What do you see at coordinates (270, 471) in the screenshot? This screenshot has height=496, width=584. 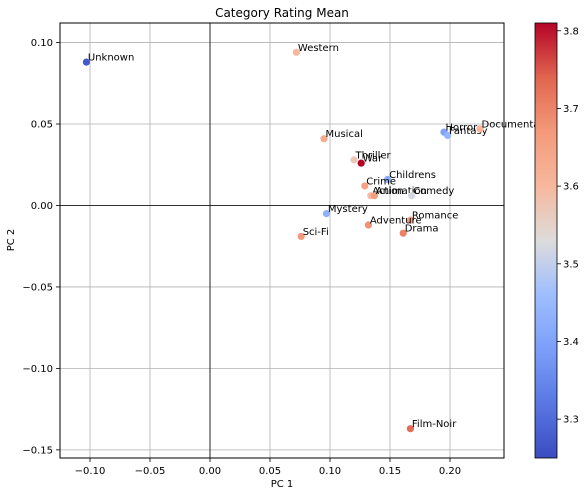 I see `x-tick-label: 0.05` at bounding box center [270, 471].